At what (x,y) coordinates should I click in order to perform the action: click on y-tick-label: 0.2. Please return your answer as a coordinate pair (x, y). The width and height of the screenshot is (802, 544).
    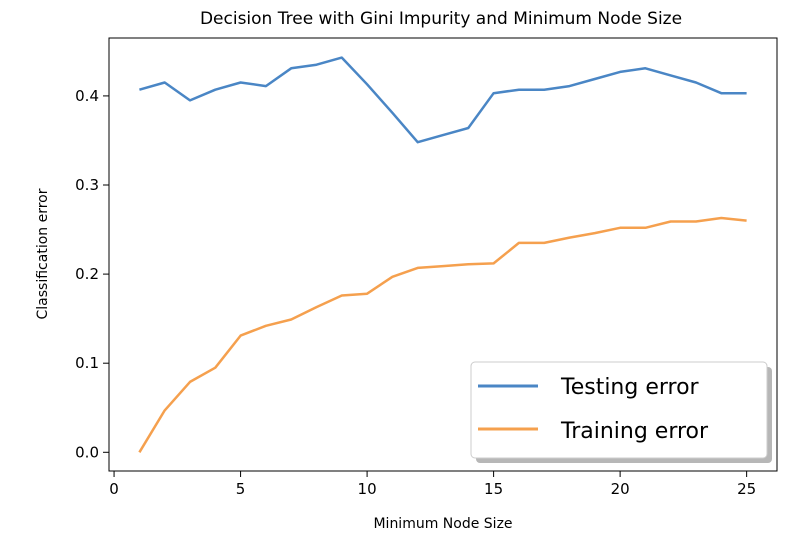
    Looking at the image, I should click on (87, 274).